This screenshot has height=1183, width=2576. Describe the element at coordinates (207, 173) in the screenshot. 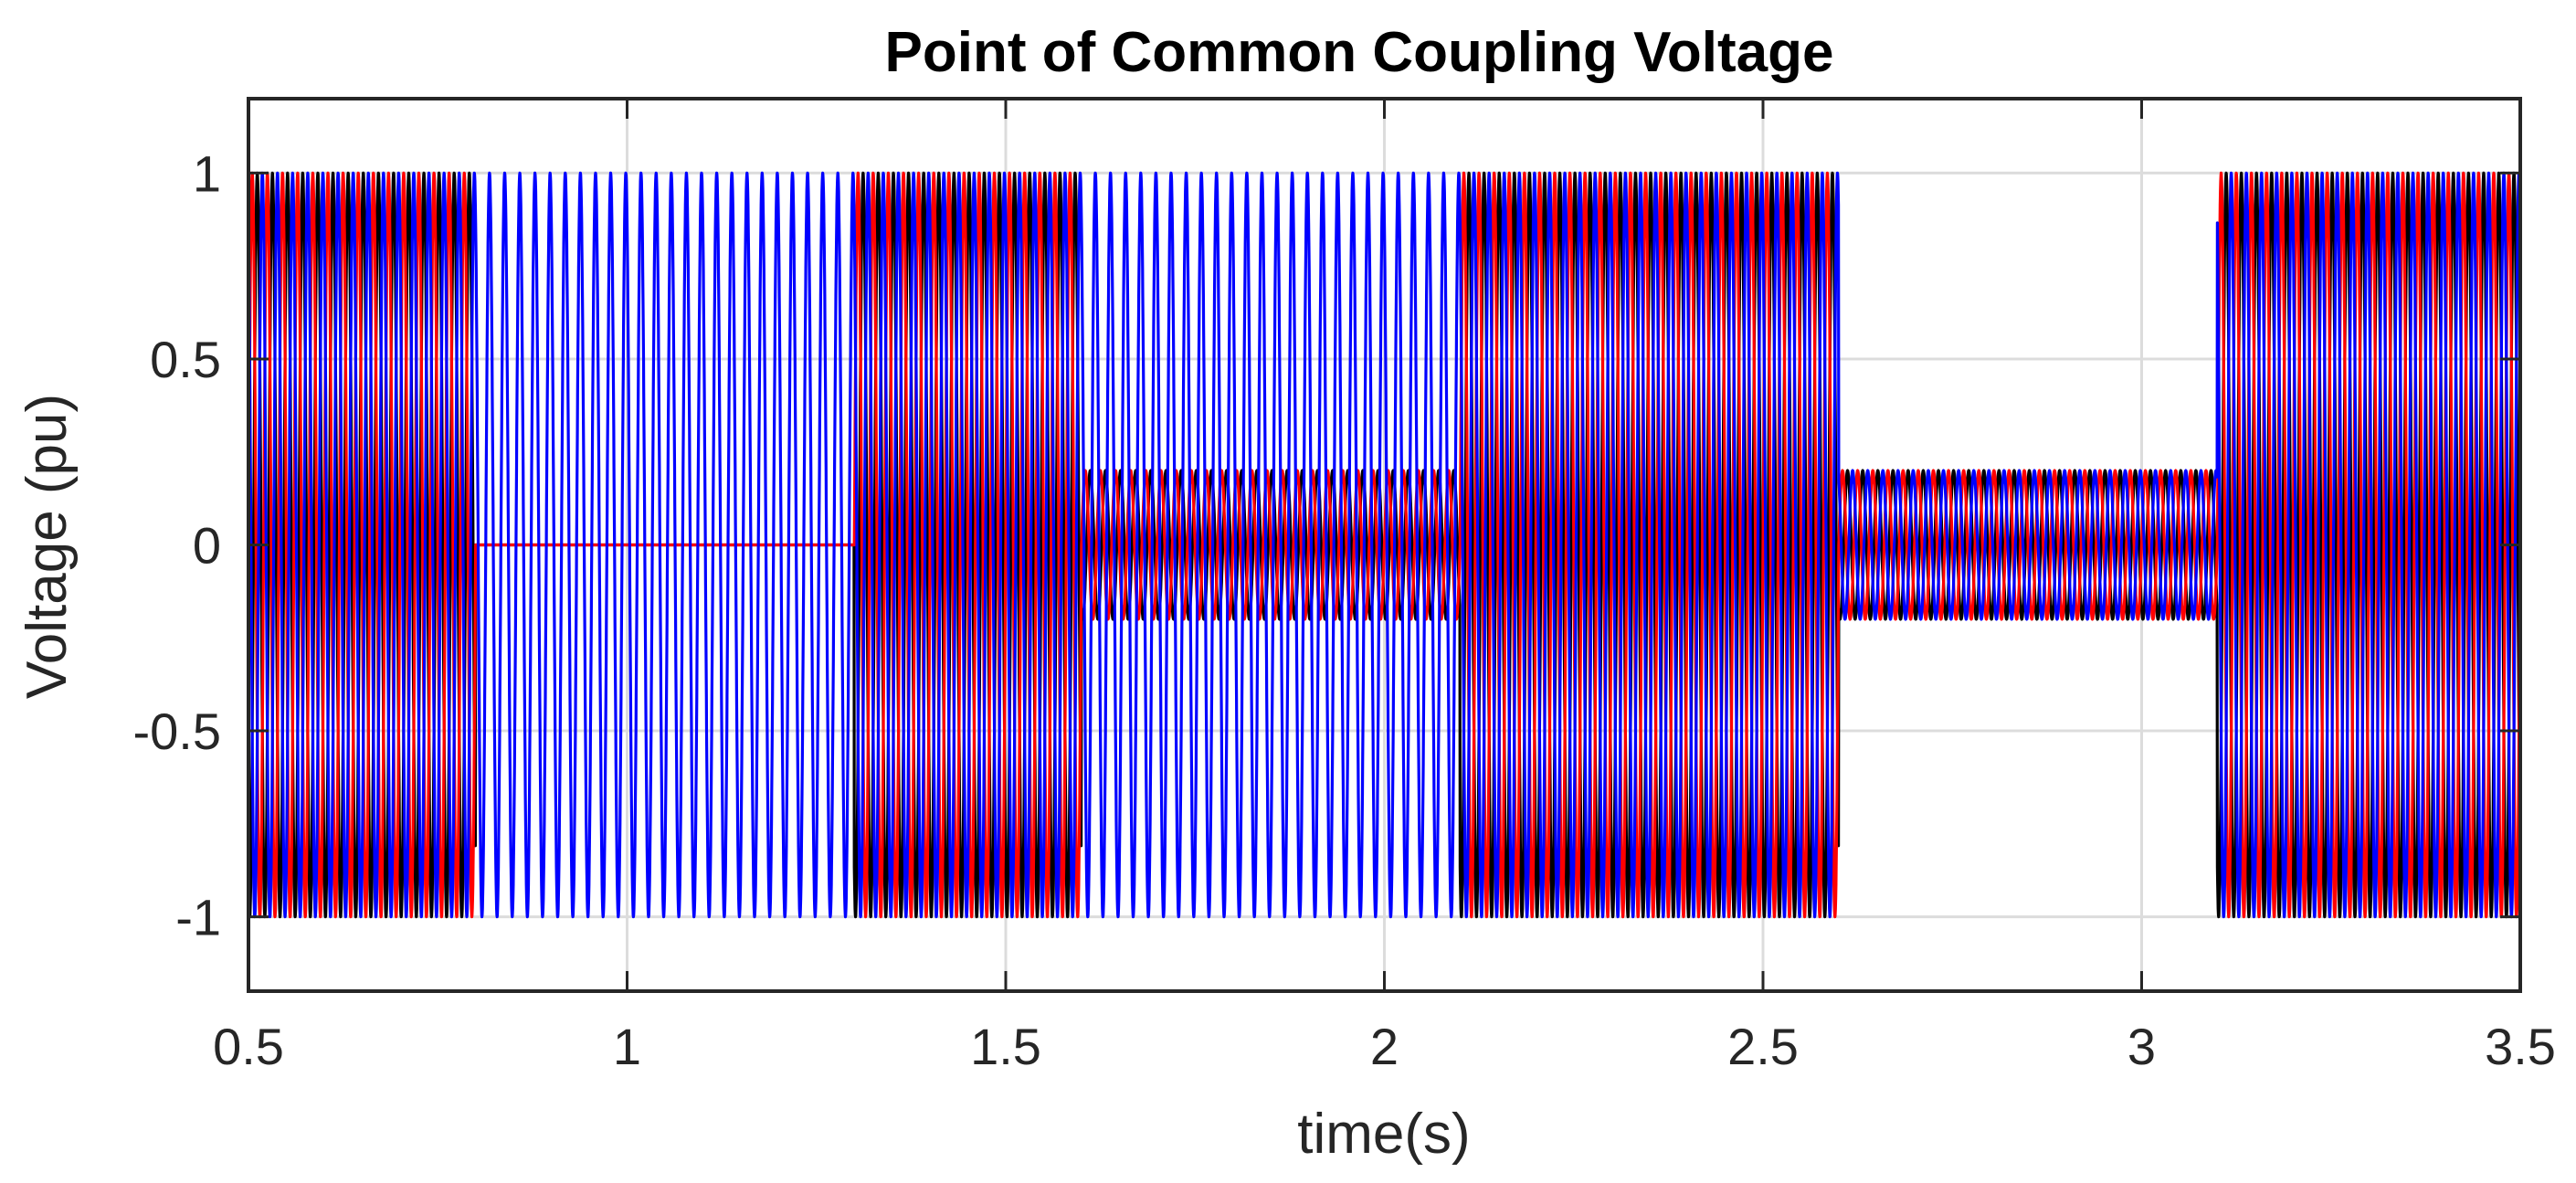

I see `y-tick-label: 1` at that location.